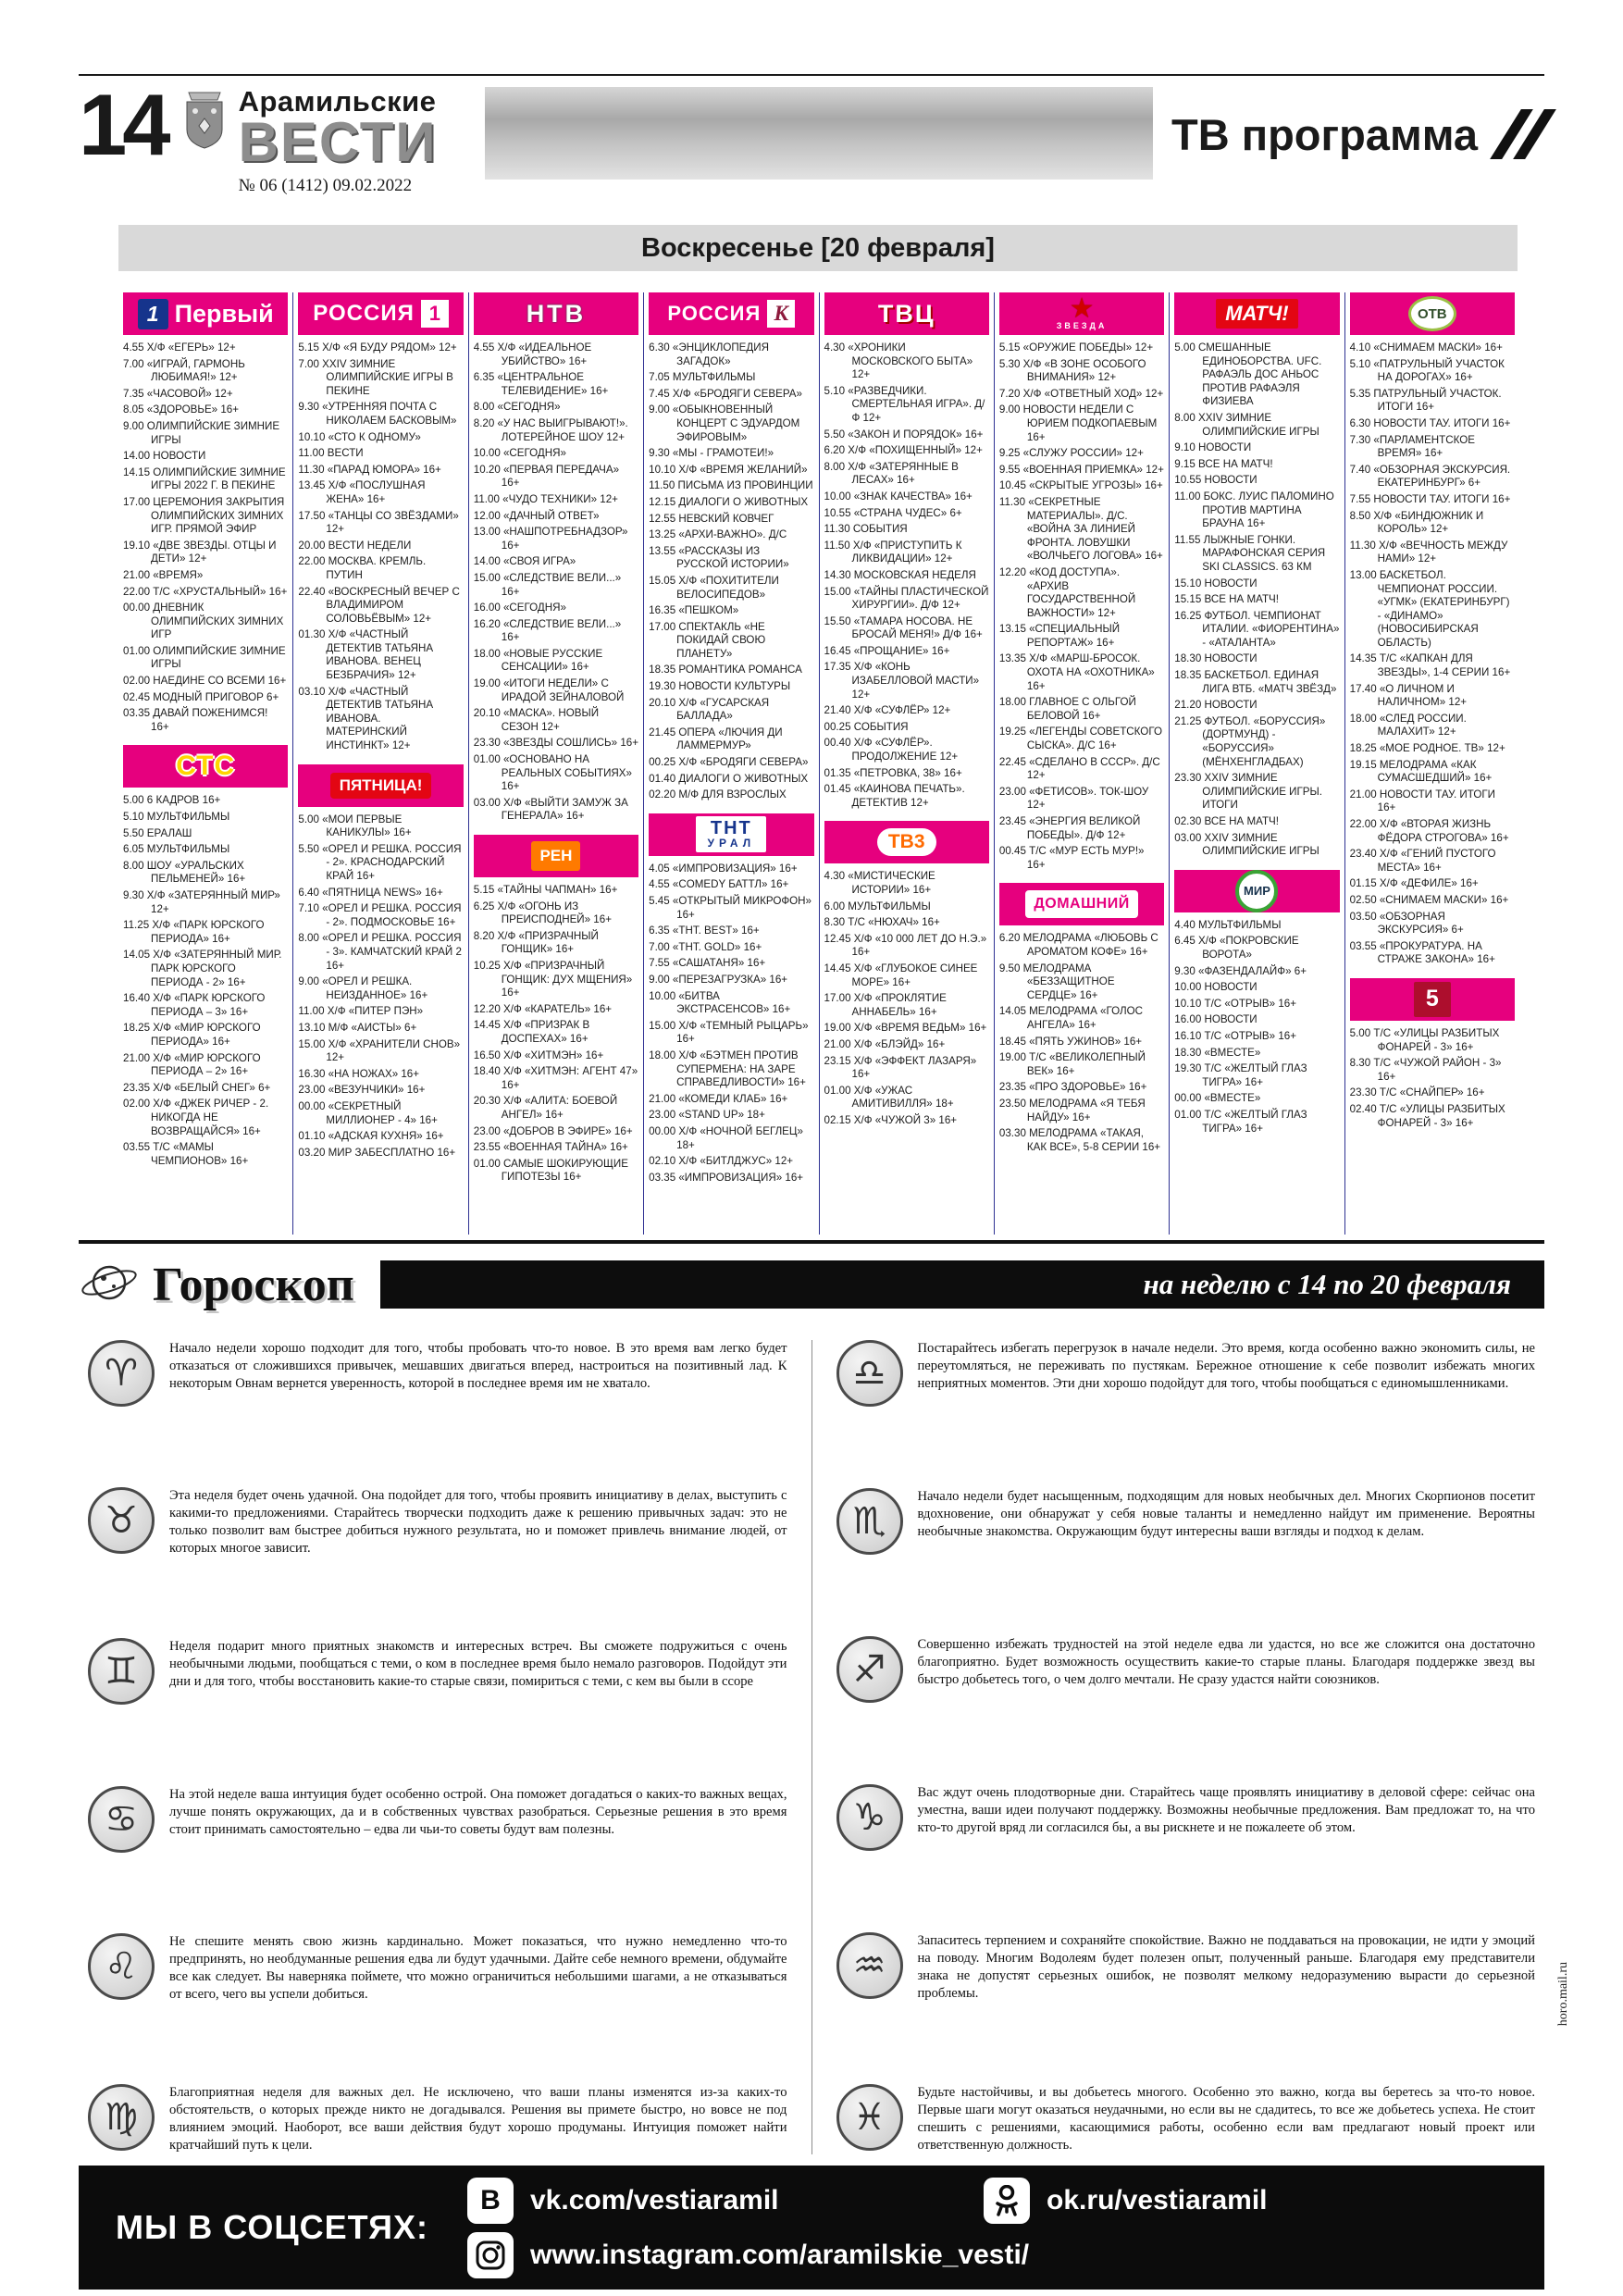 The image size is (1623, 2296). I want to click on program-line: 7.45 Х/Ф «БРОДЯГИ СЕВЕРА», so click(725, 394).